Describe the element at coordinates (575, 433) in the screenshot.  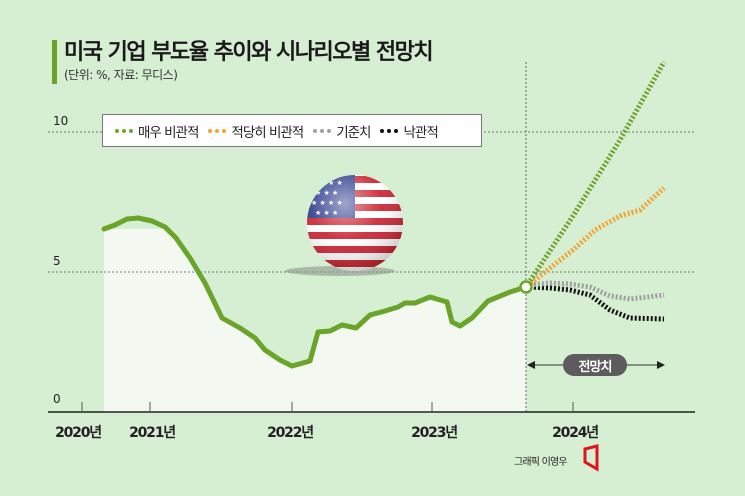
I see `x-tick-2024: 2024년` at that location.